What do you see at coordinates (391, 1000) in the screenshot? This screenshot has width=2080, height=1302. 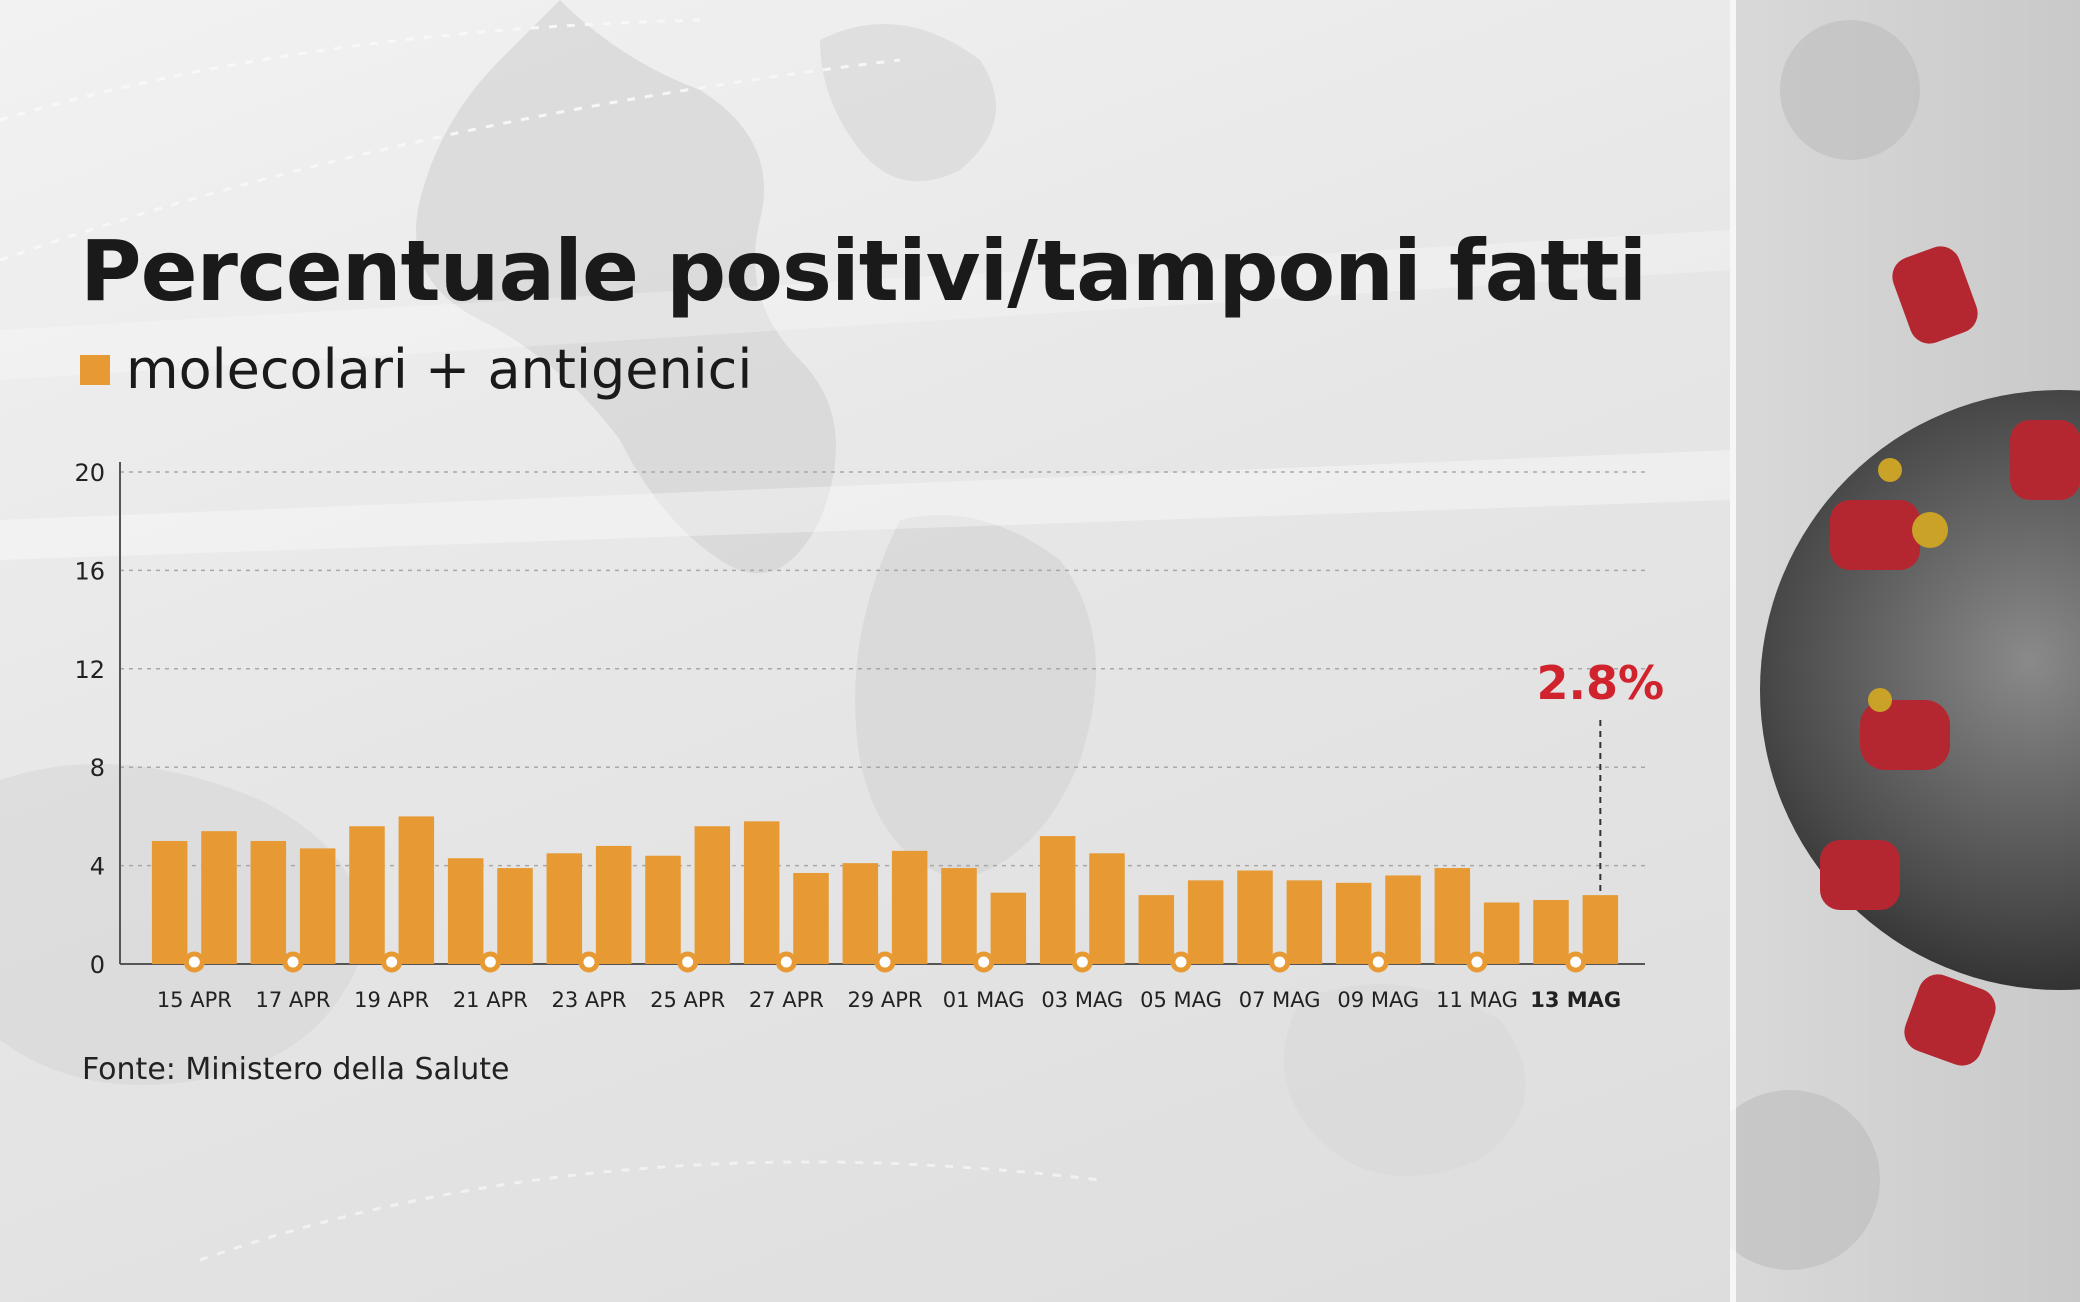 I see `x-tick-label: 19 APR` at bounding box center [391, 1000].